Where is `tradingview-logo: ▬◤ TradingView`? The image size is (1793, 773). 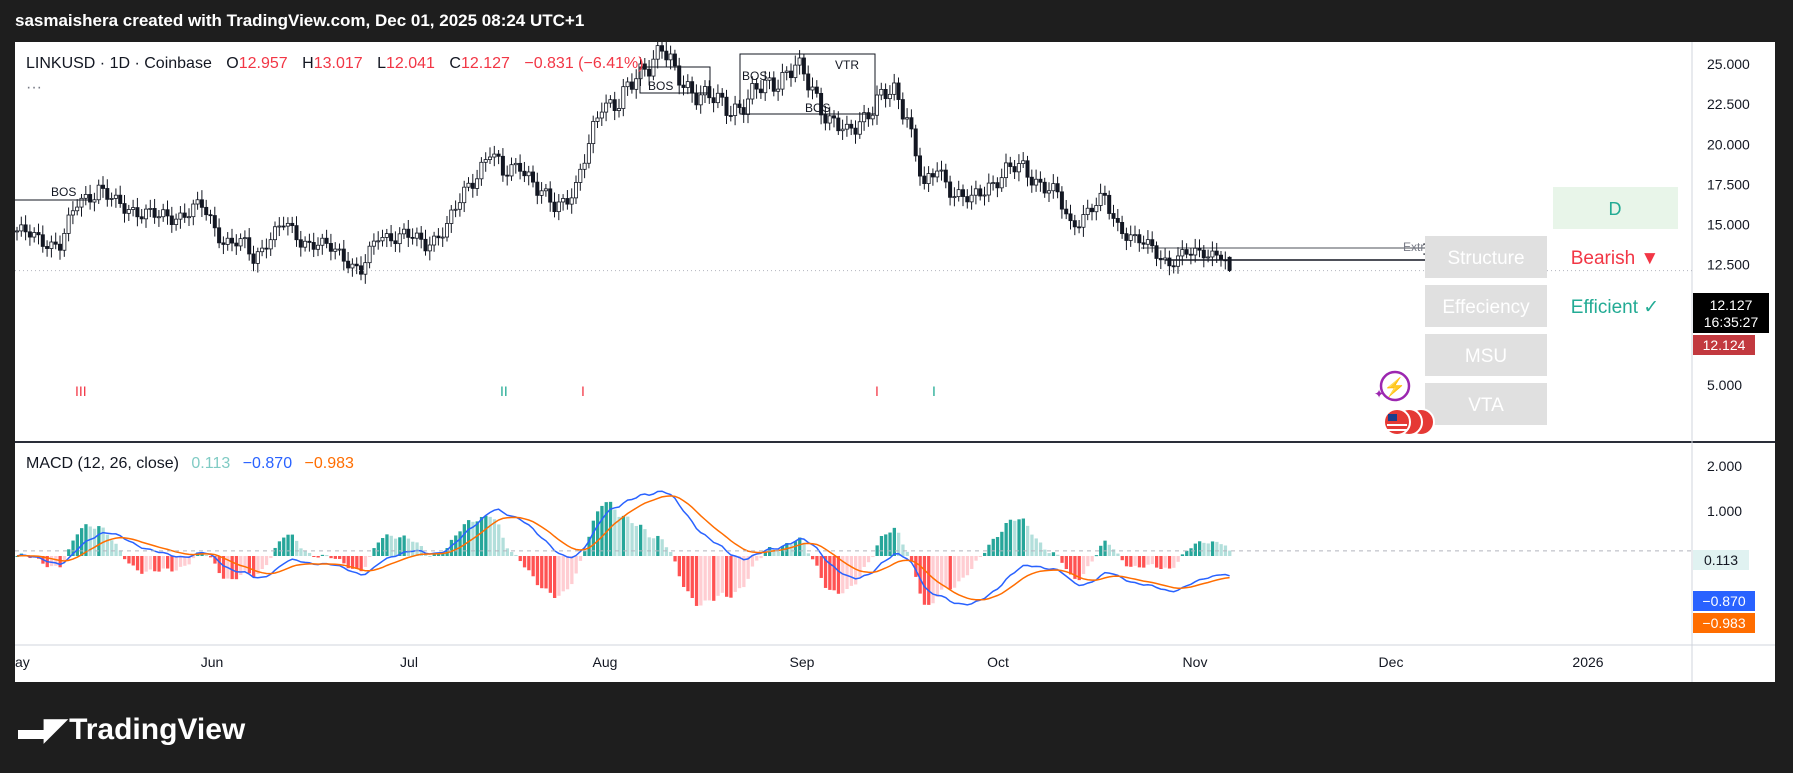
tradingview-logo: ▬◤ TradingView is located at coordinates (131, 729).